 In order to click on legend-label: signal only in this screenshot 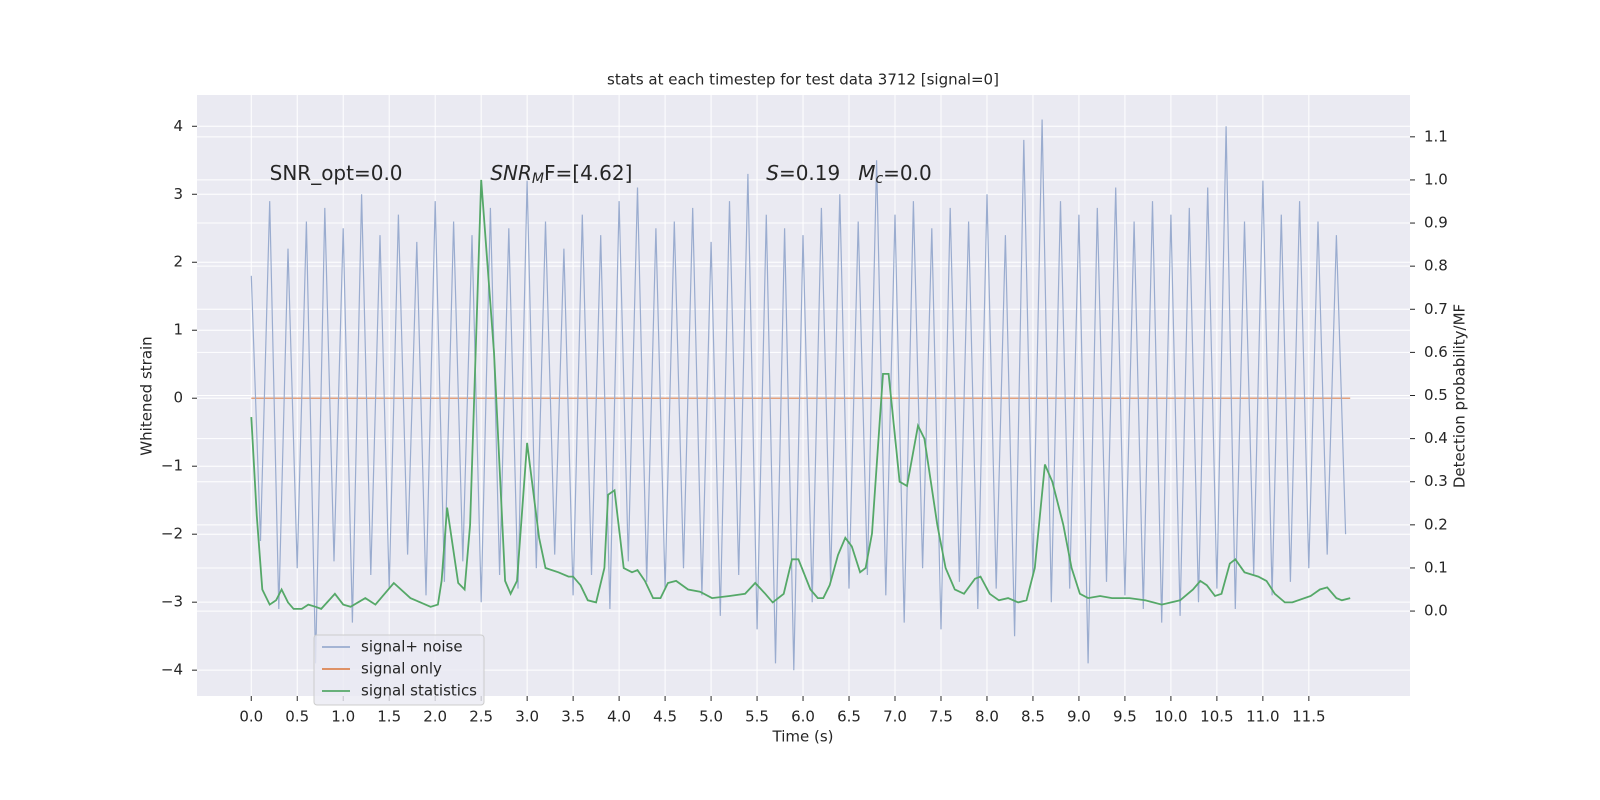, I will do `click(401, 669)`.